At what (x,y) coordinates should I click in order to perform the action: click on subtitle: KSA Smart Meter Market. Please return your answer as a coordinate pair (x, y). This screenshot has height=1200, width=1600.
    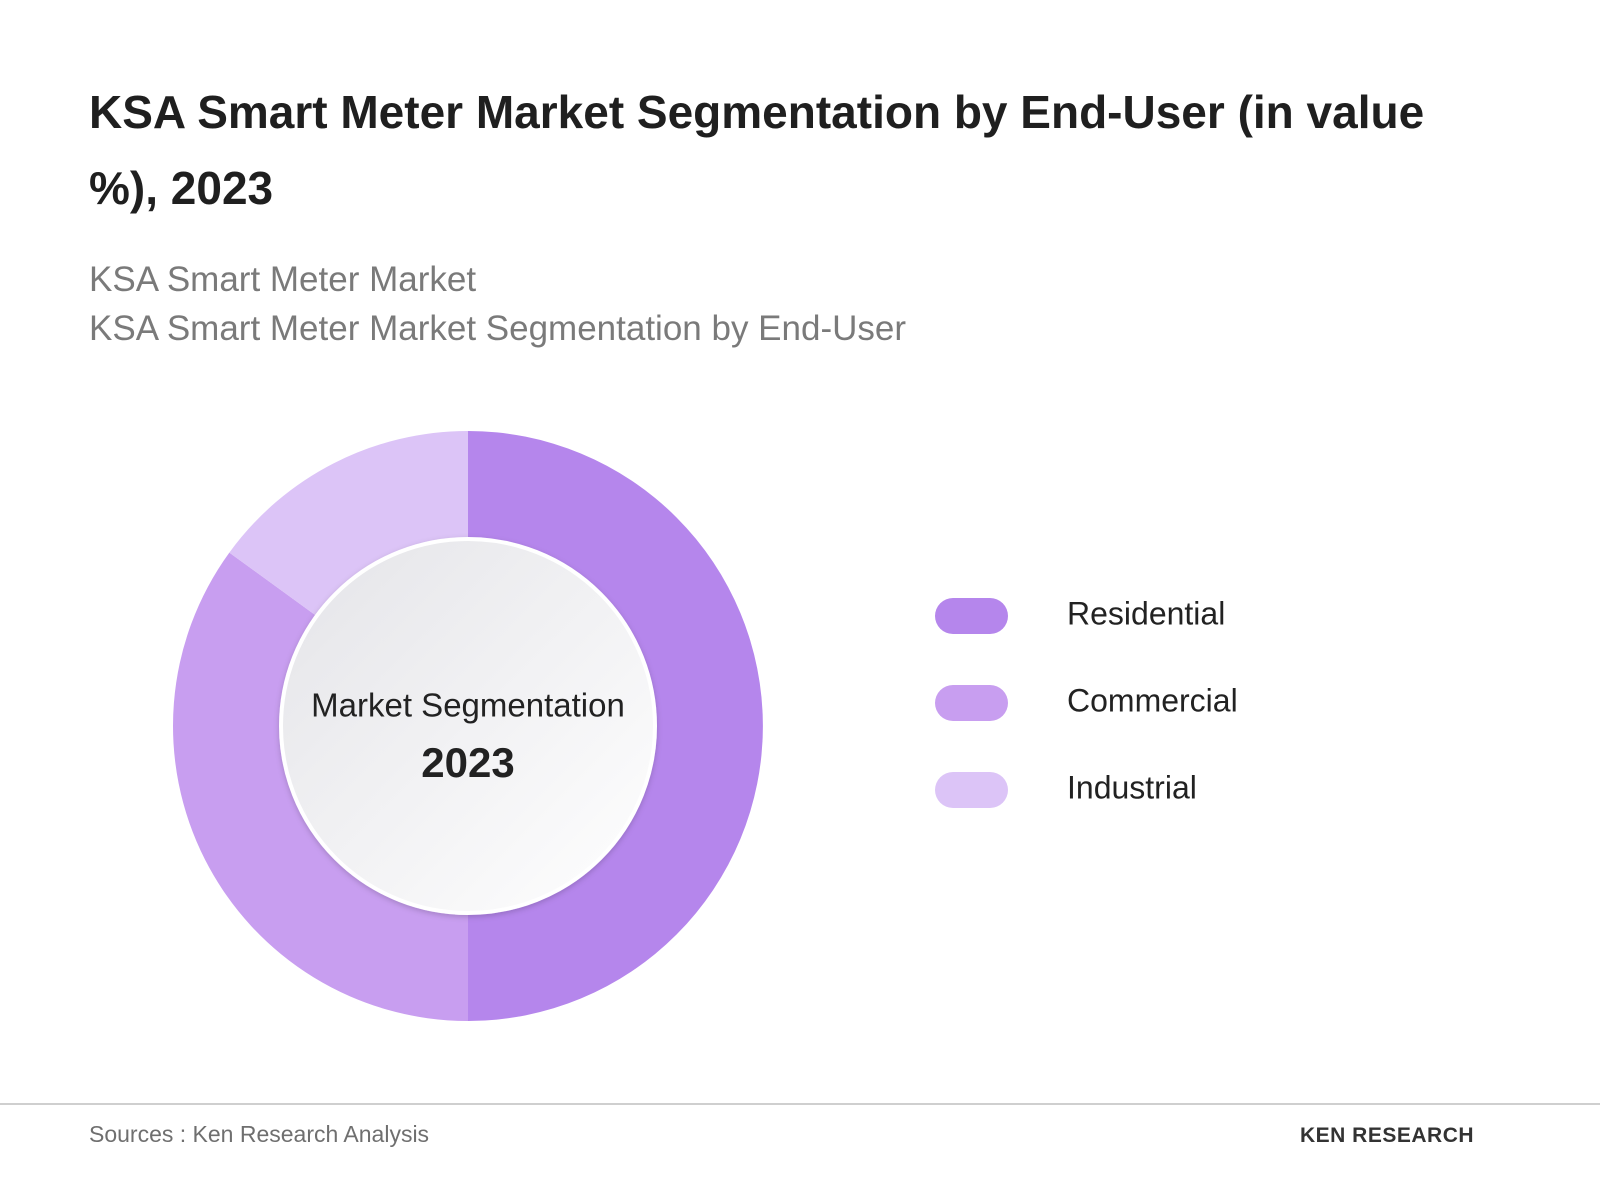
    Looking at the image, I should click on (283, 279).